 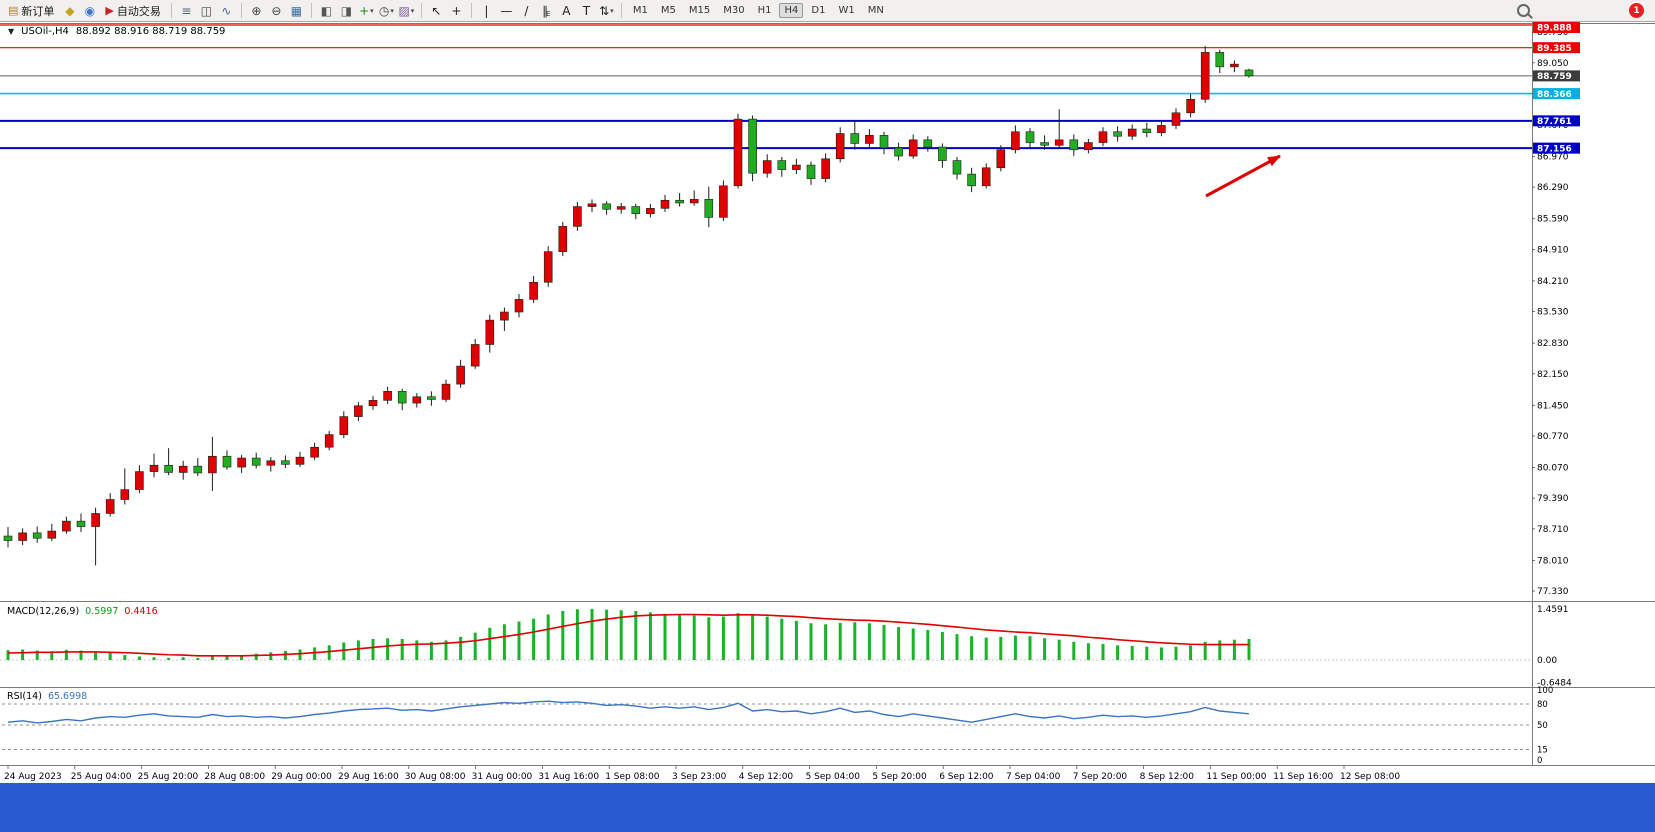 What do you see at coordinates (1542, 751) in the screenshot?
I see `rsi-axis-label: 15` at bounding box center [1542, 751].